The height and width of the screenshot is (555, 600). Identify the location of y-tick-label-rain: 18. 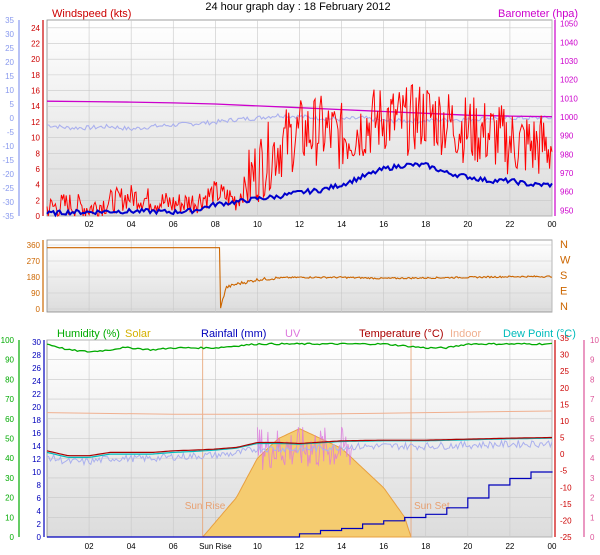
(36, 420).